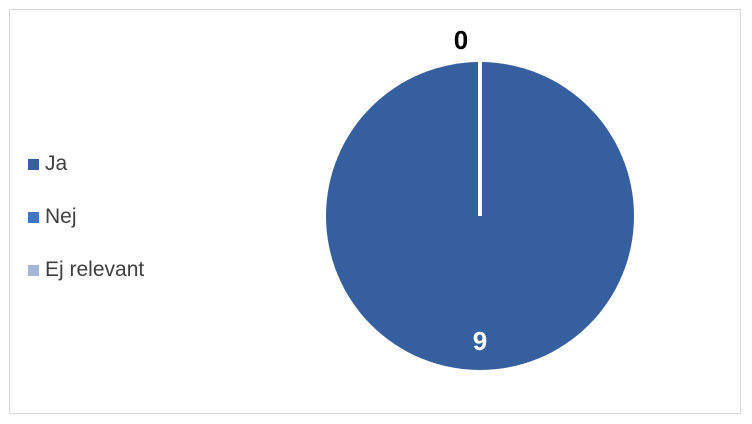  I want to click on legend-swatch-ej-relevant, so click(33, 270).